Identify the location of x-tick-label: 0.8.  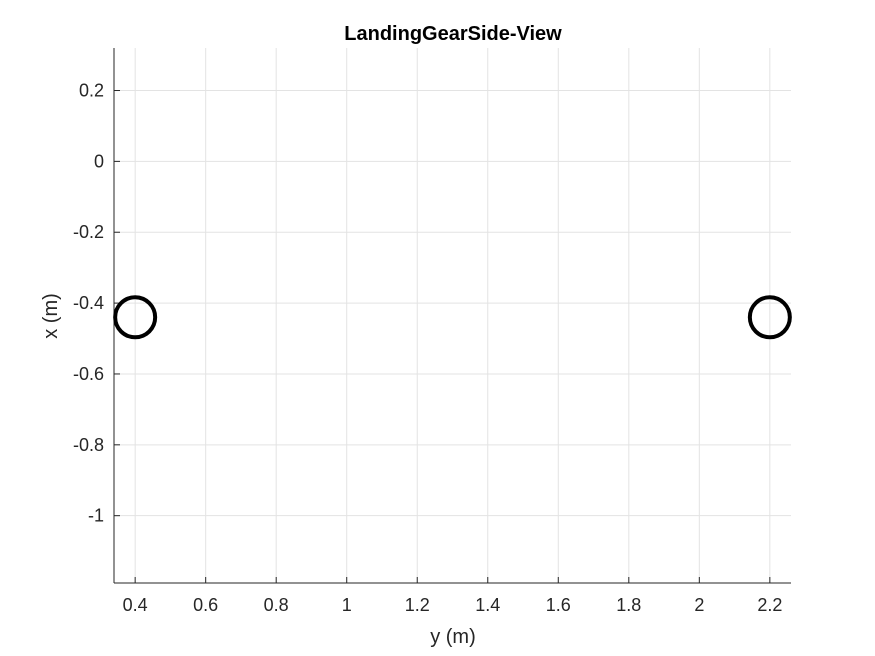
(276, 605).